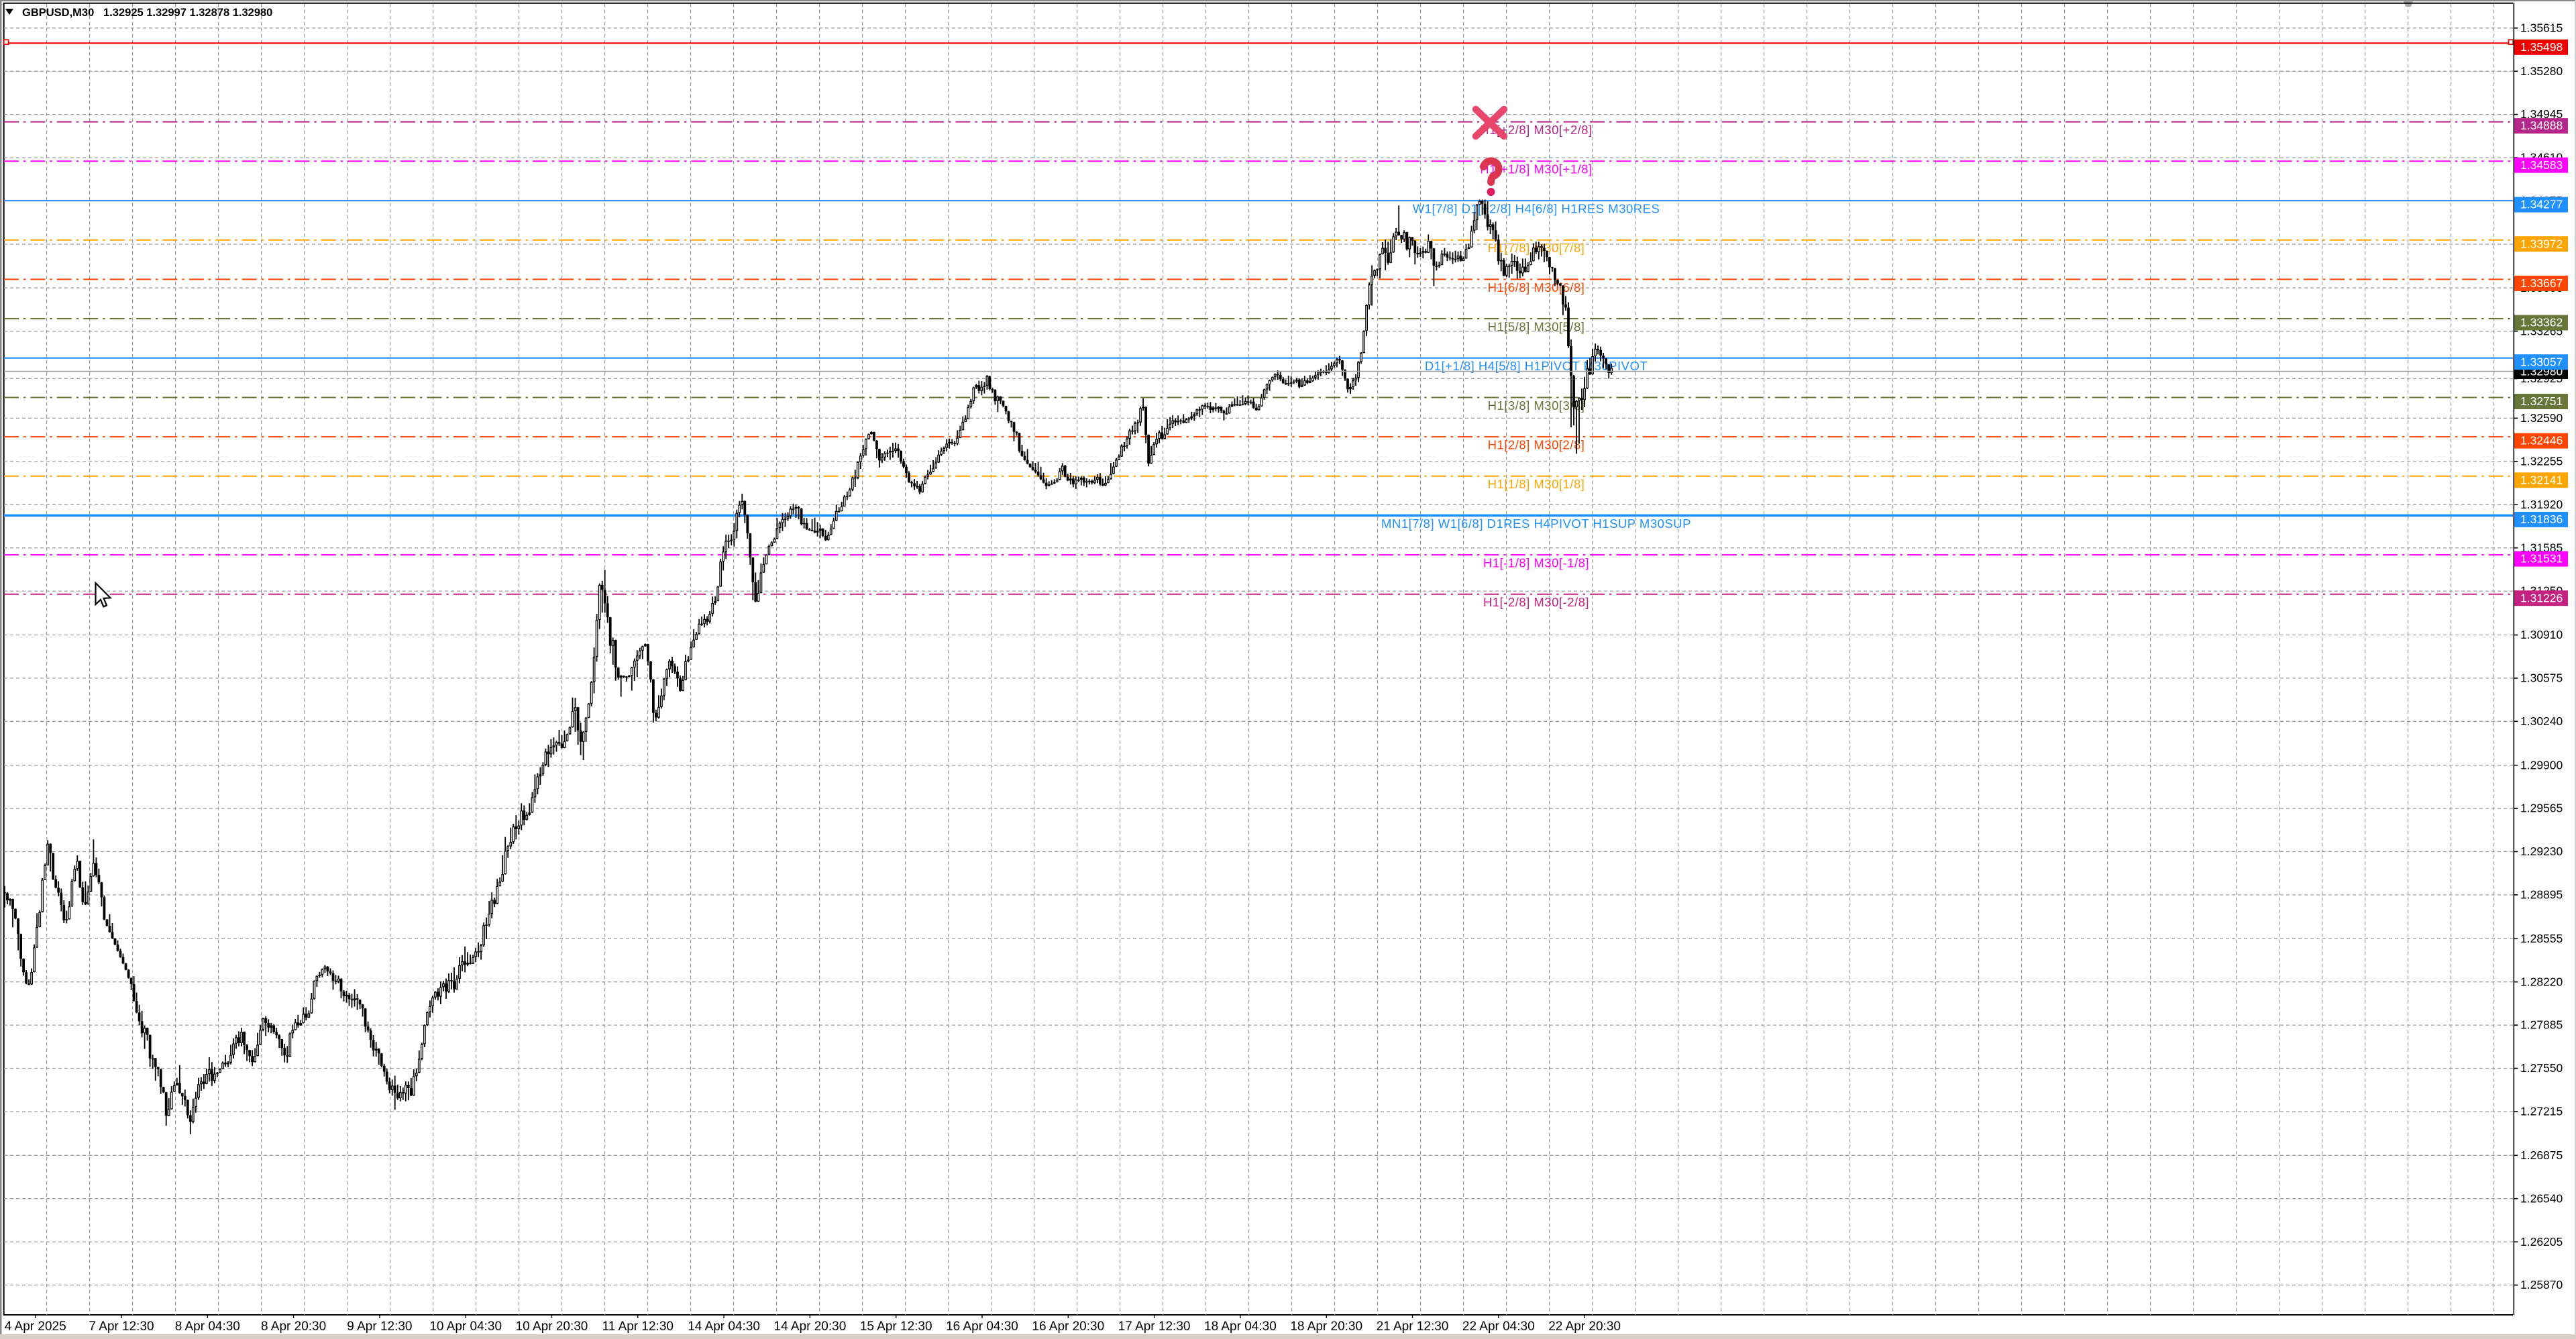 The width and height of the screenshot is (2576, 1339). What do you see at coordinates (2541, 597) in the screenshot?
I see `svg-text: 1.31226` at bounding box center [2541, 597].